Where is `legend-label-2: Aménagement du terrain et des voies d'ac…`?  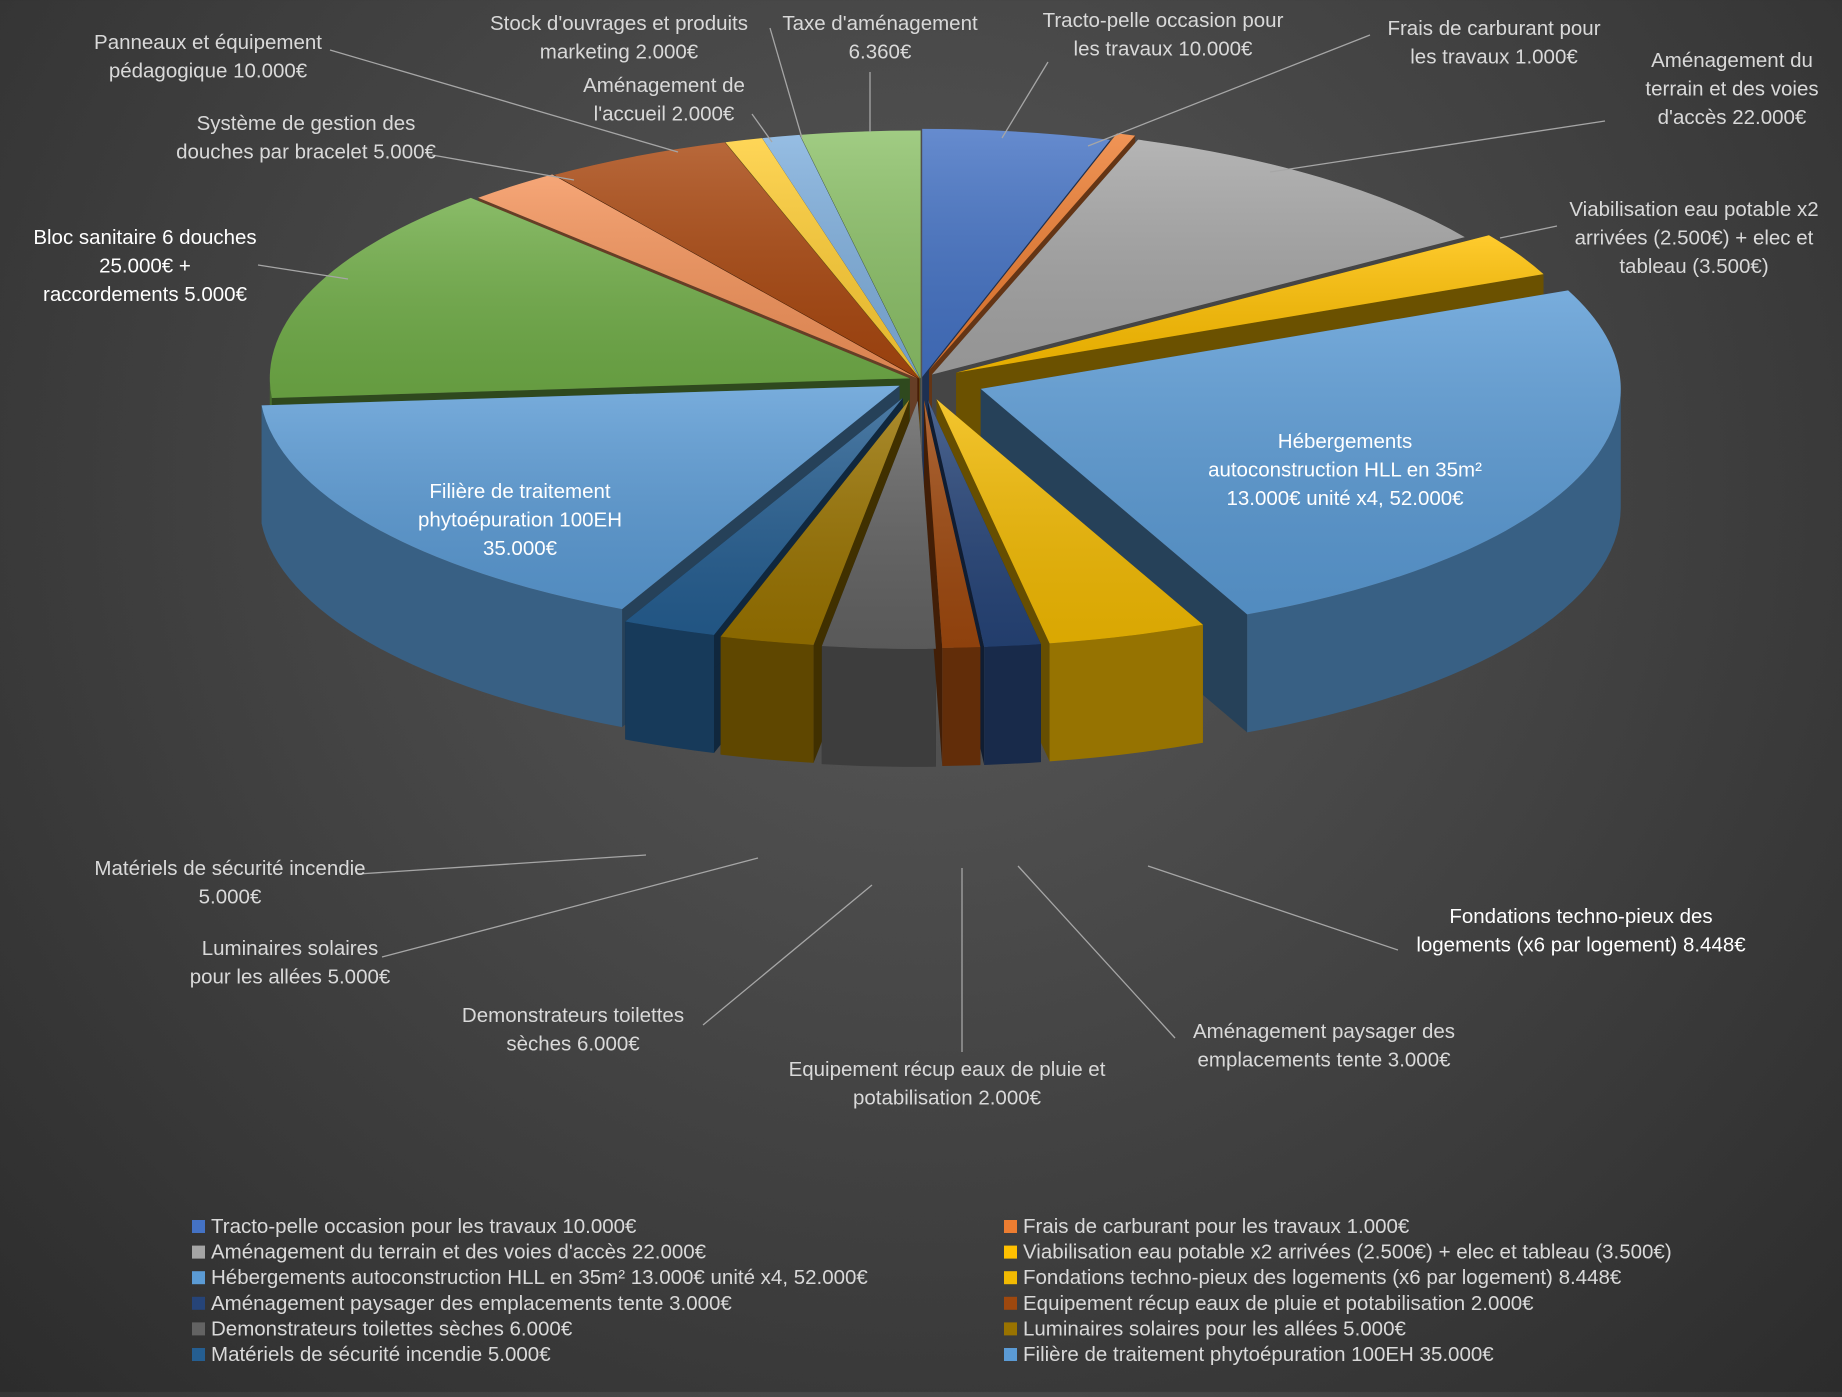 legend-label-2: Aménagement du terrain et des voies d'ac… is located at coordinates (459, 1252).